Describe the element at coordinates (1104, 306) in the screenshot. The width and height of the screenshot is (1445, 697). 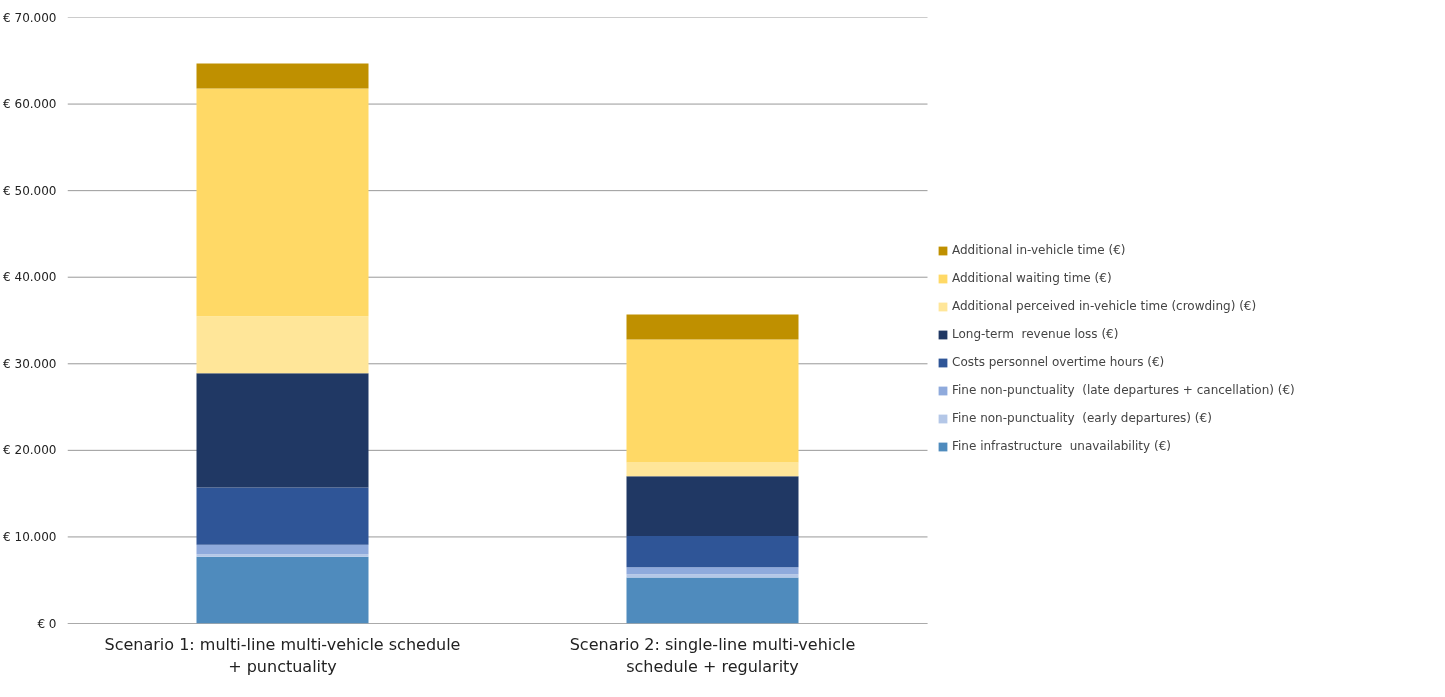
I see `legend-label: Additional perceived in-vehicle time (crowding) (€)` at that location.